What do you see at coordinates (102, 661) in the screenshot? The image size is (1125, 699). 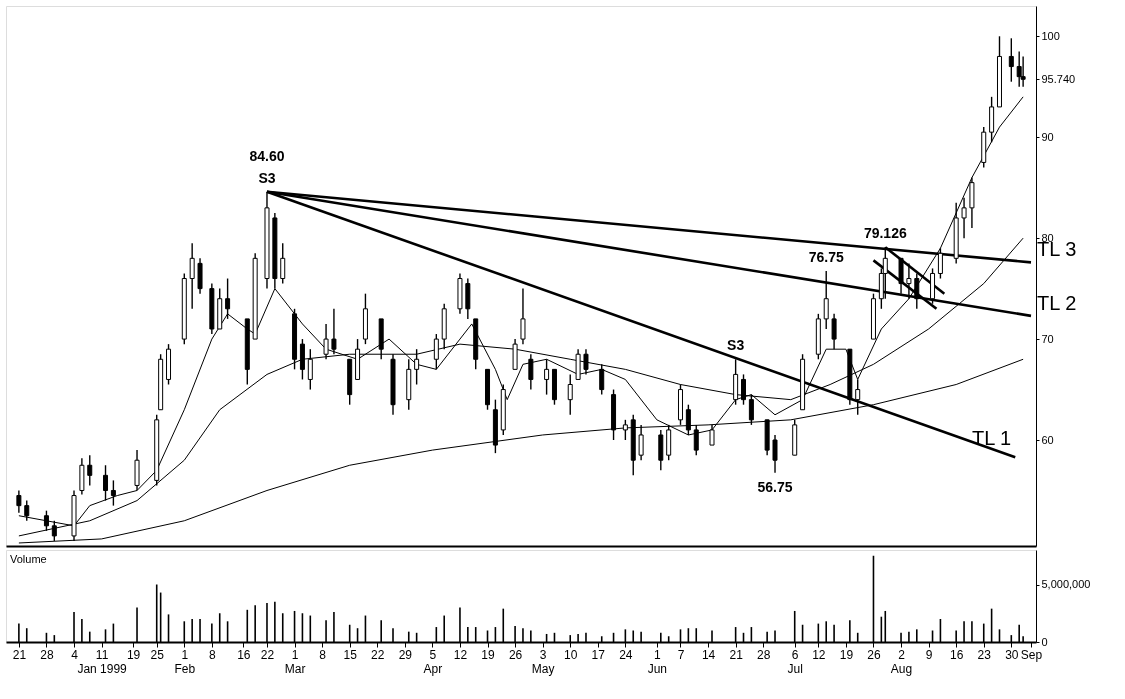 I see `x-tick-label: 11 Jan 1999` at bounding box center [102, 661].